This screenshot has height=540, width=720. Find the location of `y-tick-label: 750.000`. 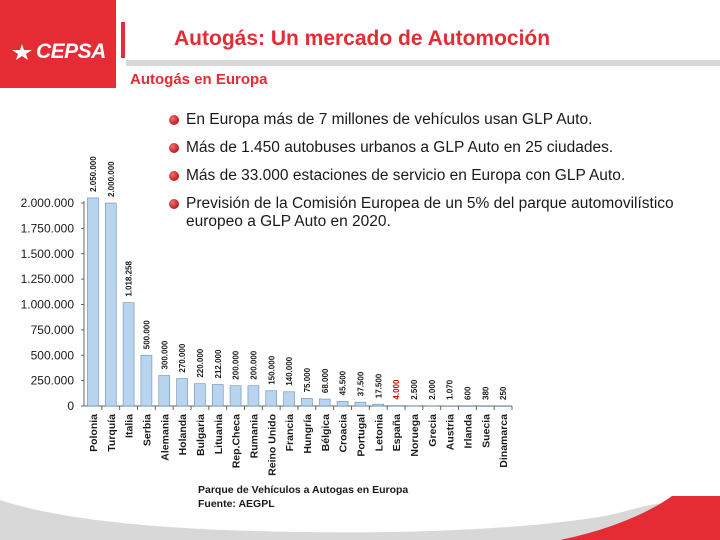

y-tick-label: 750.000 is located at coordinates (53, 330).